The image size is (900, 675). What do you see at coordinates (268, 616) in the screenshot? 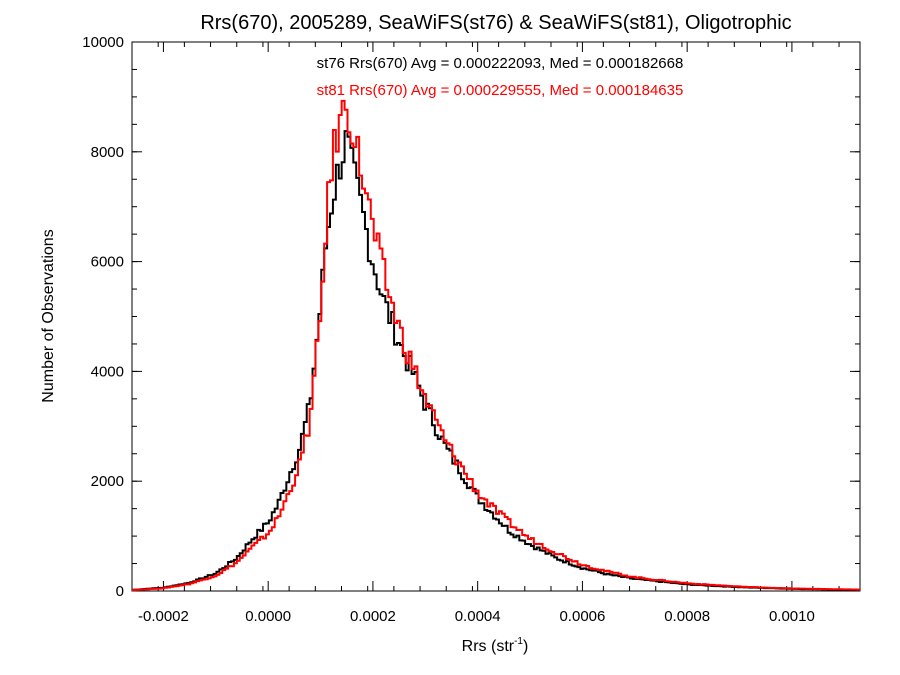
I see `x-tick-label: 0.0000` at bounding box center [268, 616].